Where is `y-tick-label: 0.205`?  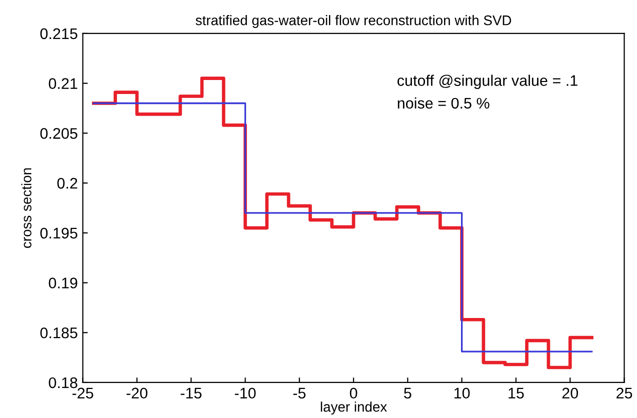
y-tick-label: 0.205 is located at coordinates (59, 133).